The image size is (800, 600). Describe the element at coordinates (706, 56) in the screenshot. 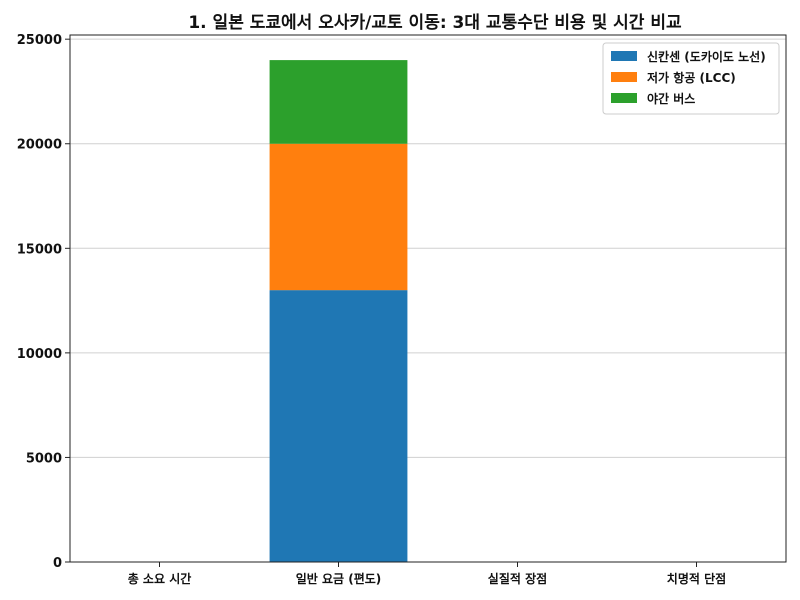

I see `legend-label: 신칸센 (도카이도 노선)` at that location.